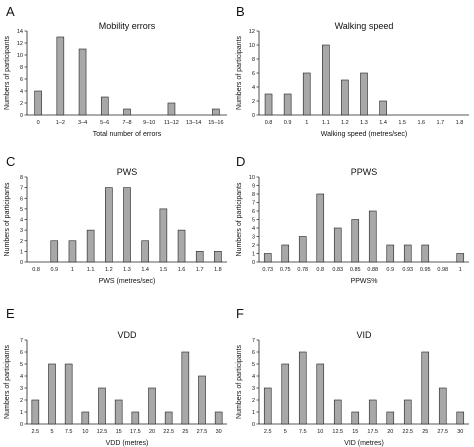  Describe the element at coordinates (425, 270) in the screenshot. I see `x-tick-label: 0.95` at that location.